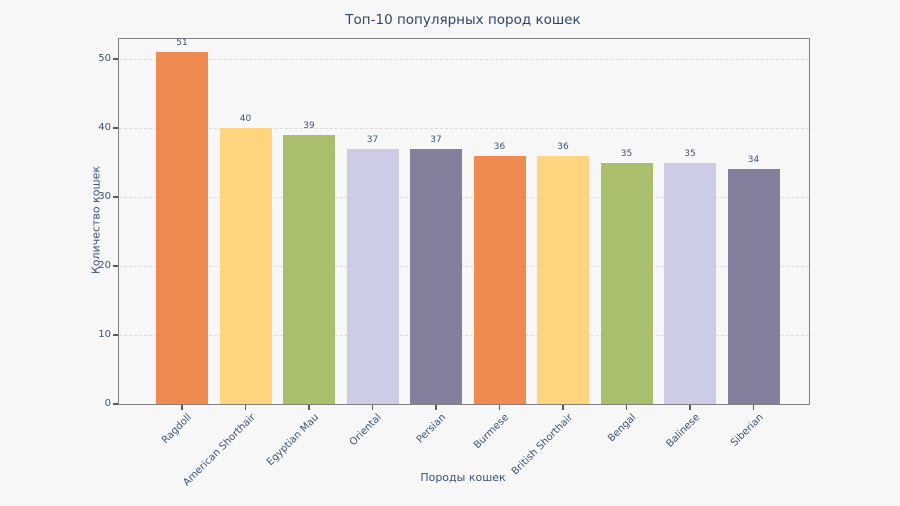  Describe the element at coordinates (107, 403) in the screenshot. I see `y-tick-label: 0` at that location.